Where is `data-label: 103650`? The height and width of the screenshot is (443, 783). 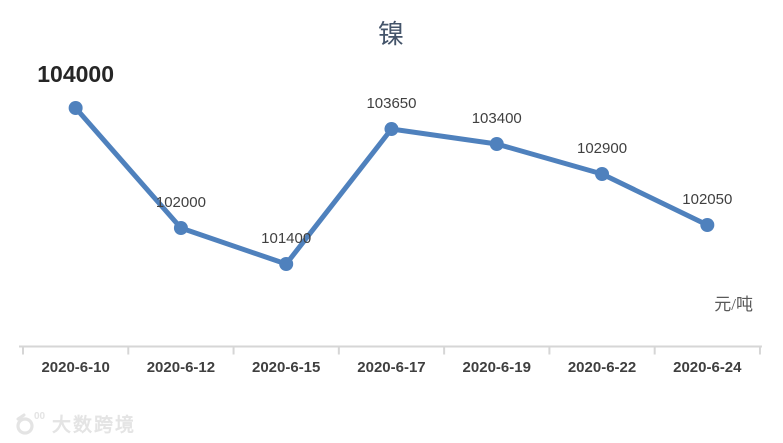
data-label: 103650 is located at coordinates (391, 103).